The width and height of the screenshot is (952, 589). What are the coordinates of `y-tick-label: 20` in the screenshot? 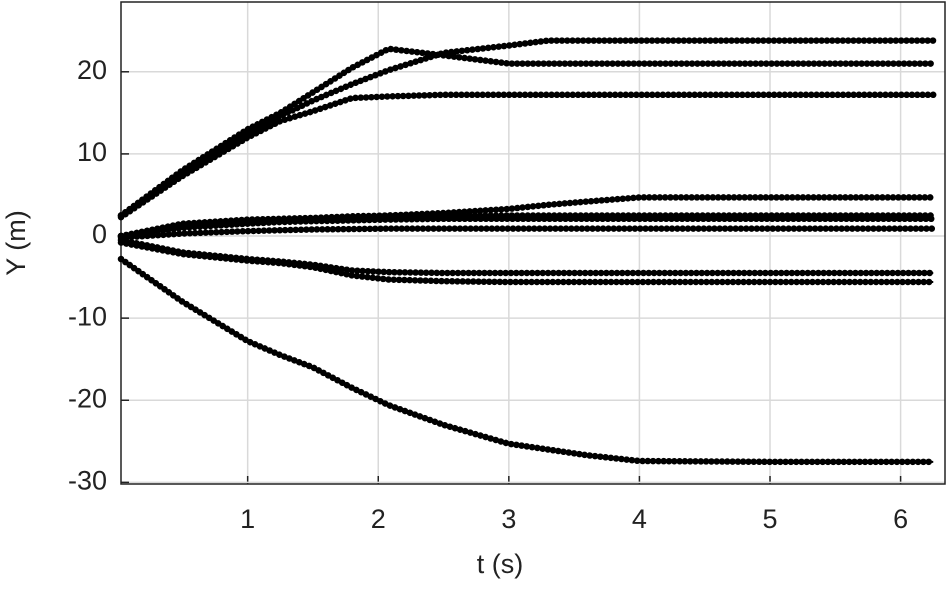 It's located at (92, 70).